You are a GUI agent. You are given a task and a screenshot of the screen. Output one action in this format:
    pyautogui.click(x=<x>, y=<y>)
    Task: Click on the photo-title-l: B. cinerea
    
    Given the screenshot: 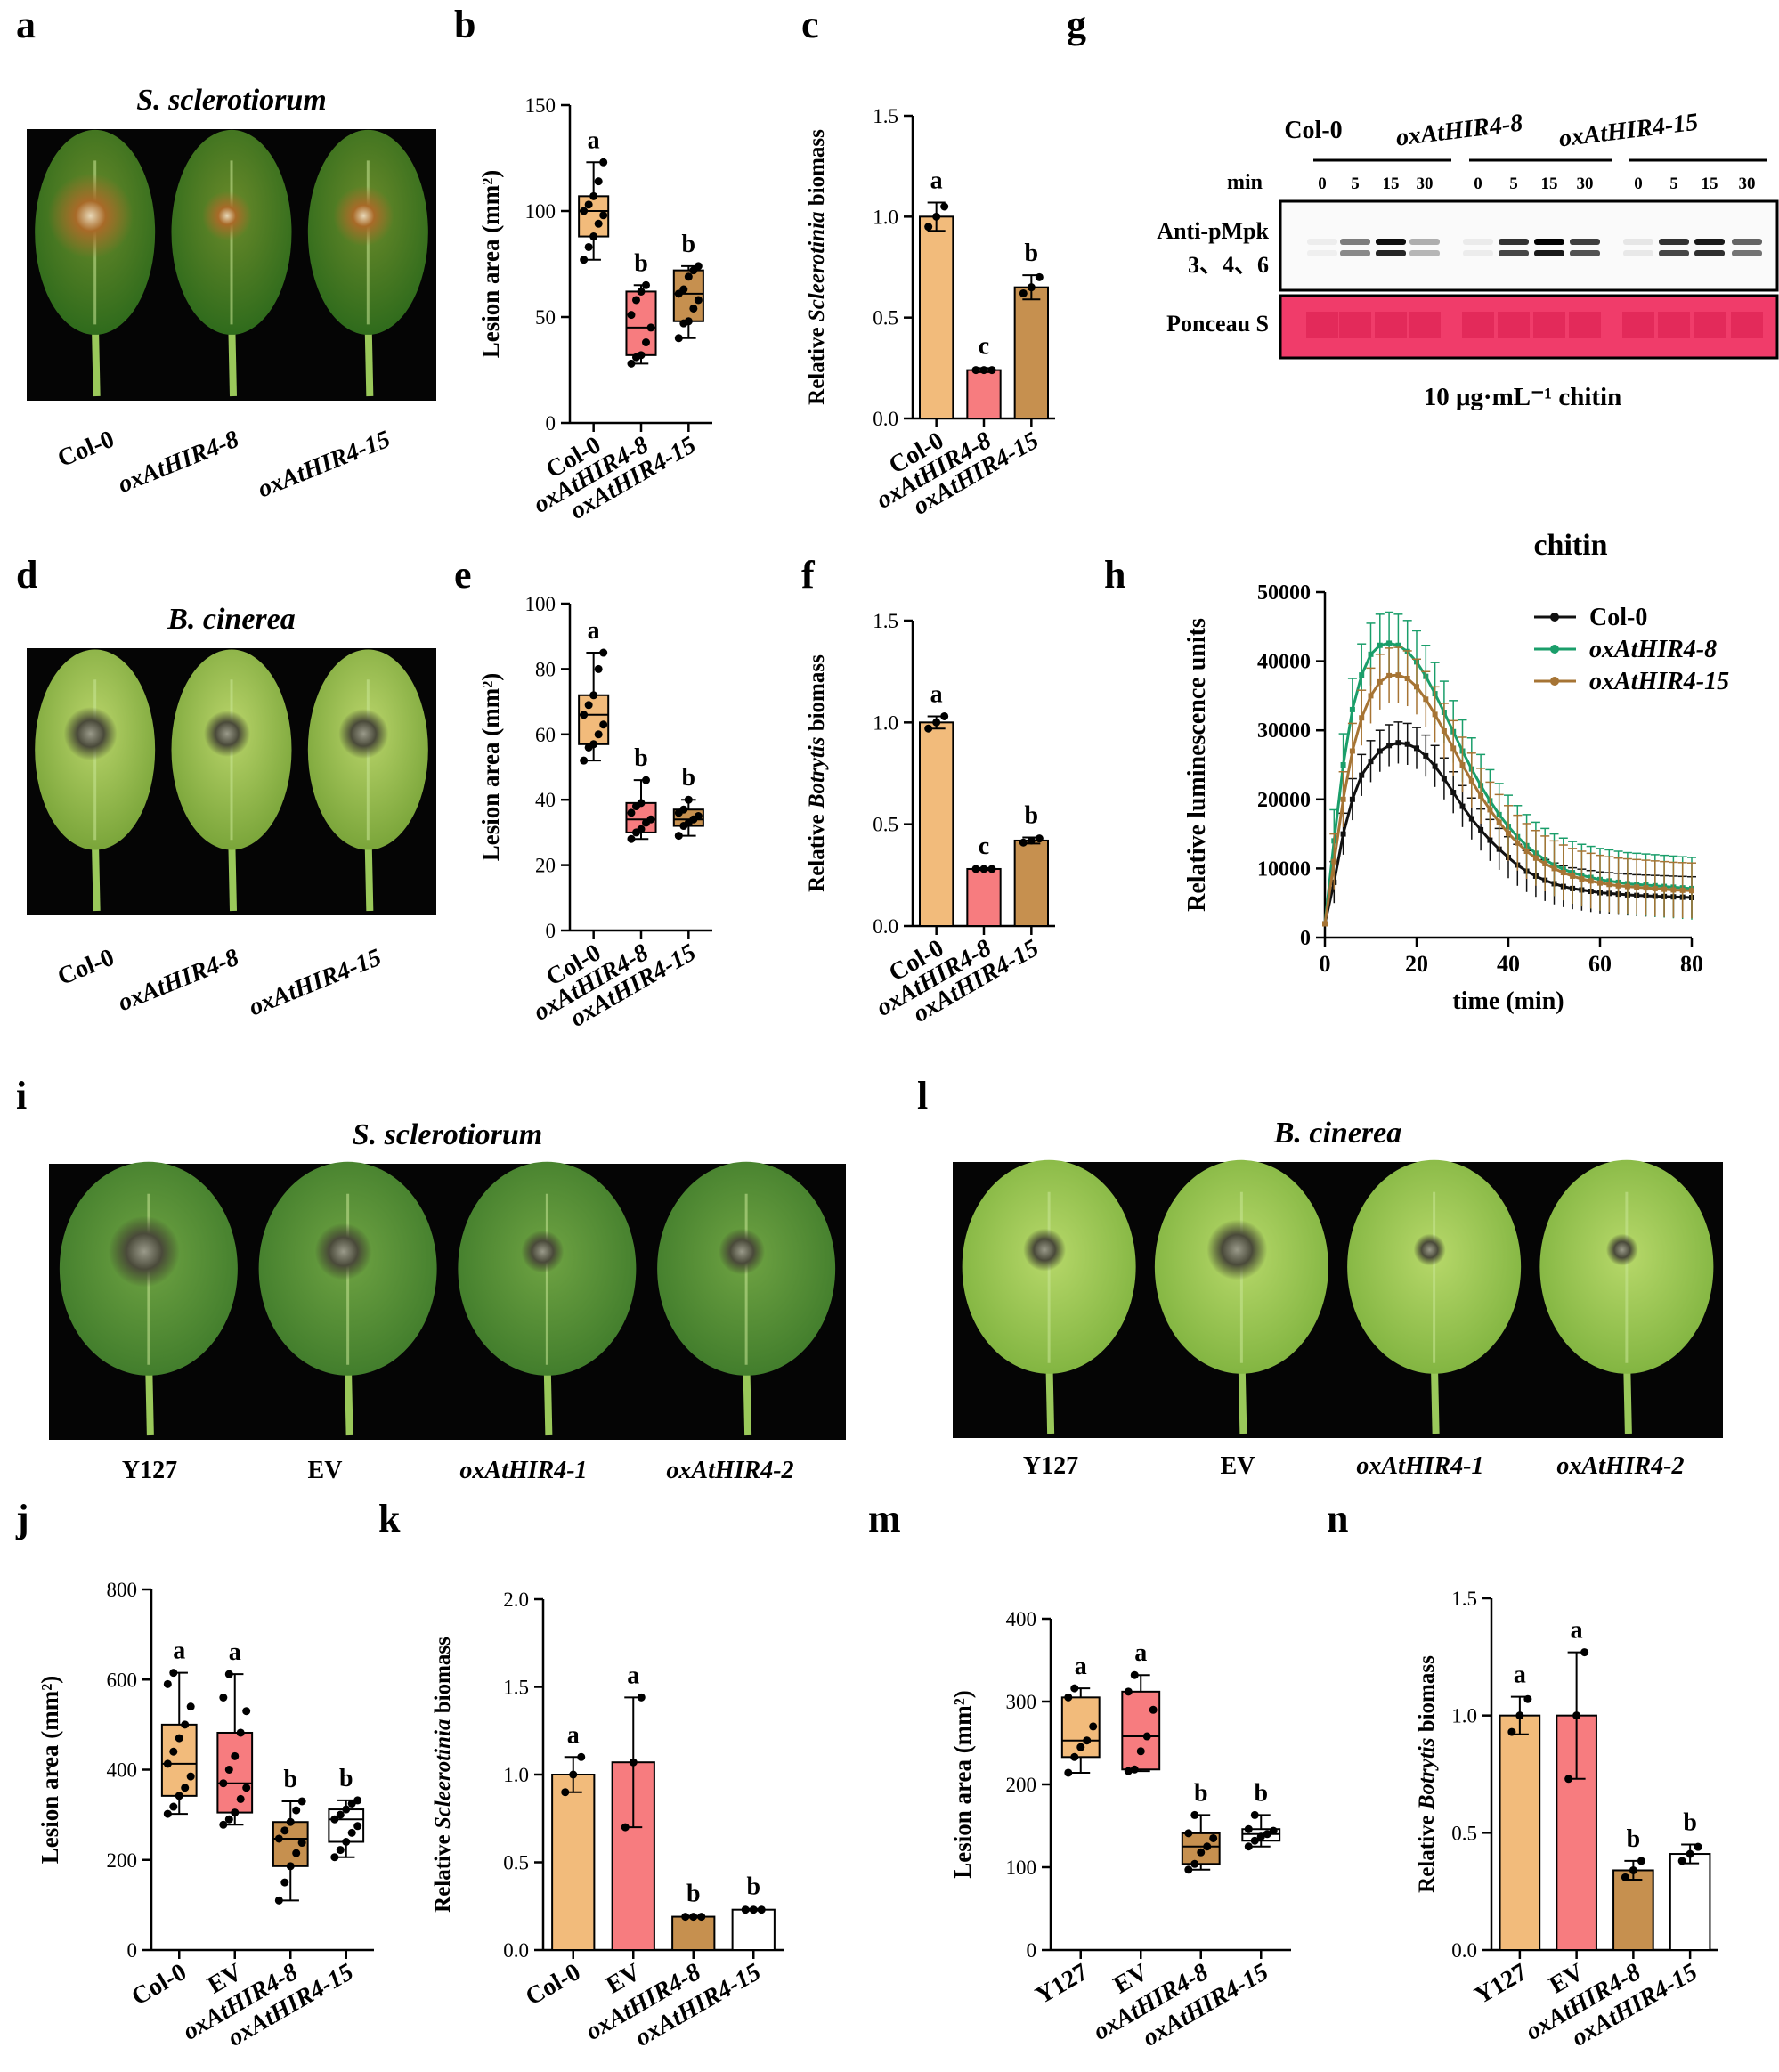 What is the action you would take?
    pyautogui.click(x=1338, y=1133)
    